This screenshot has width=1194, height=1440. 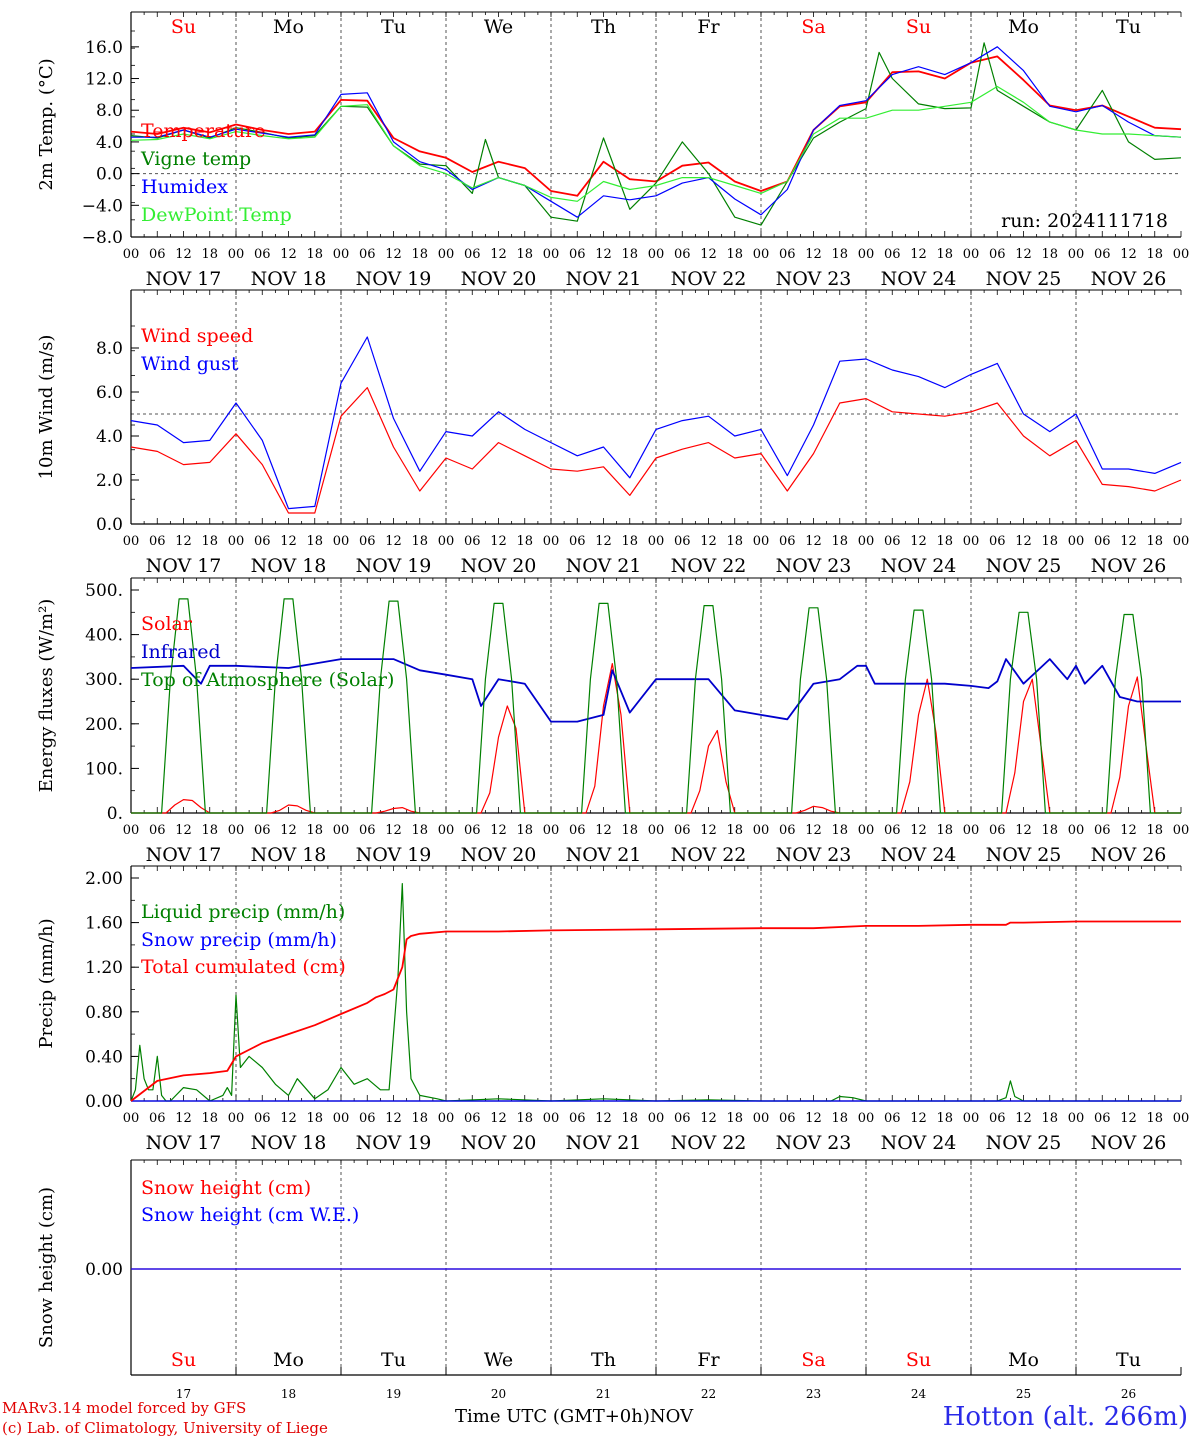 What do you see at coordinates (603, 1360) in the screenshot?
I see `weekday-label: Th` at bounding box center [603, 1360].